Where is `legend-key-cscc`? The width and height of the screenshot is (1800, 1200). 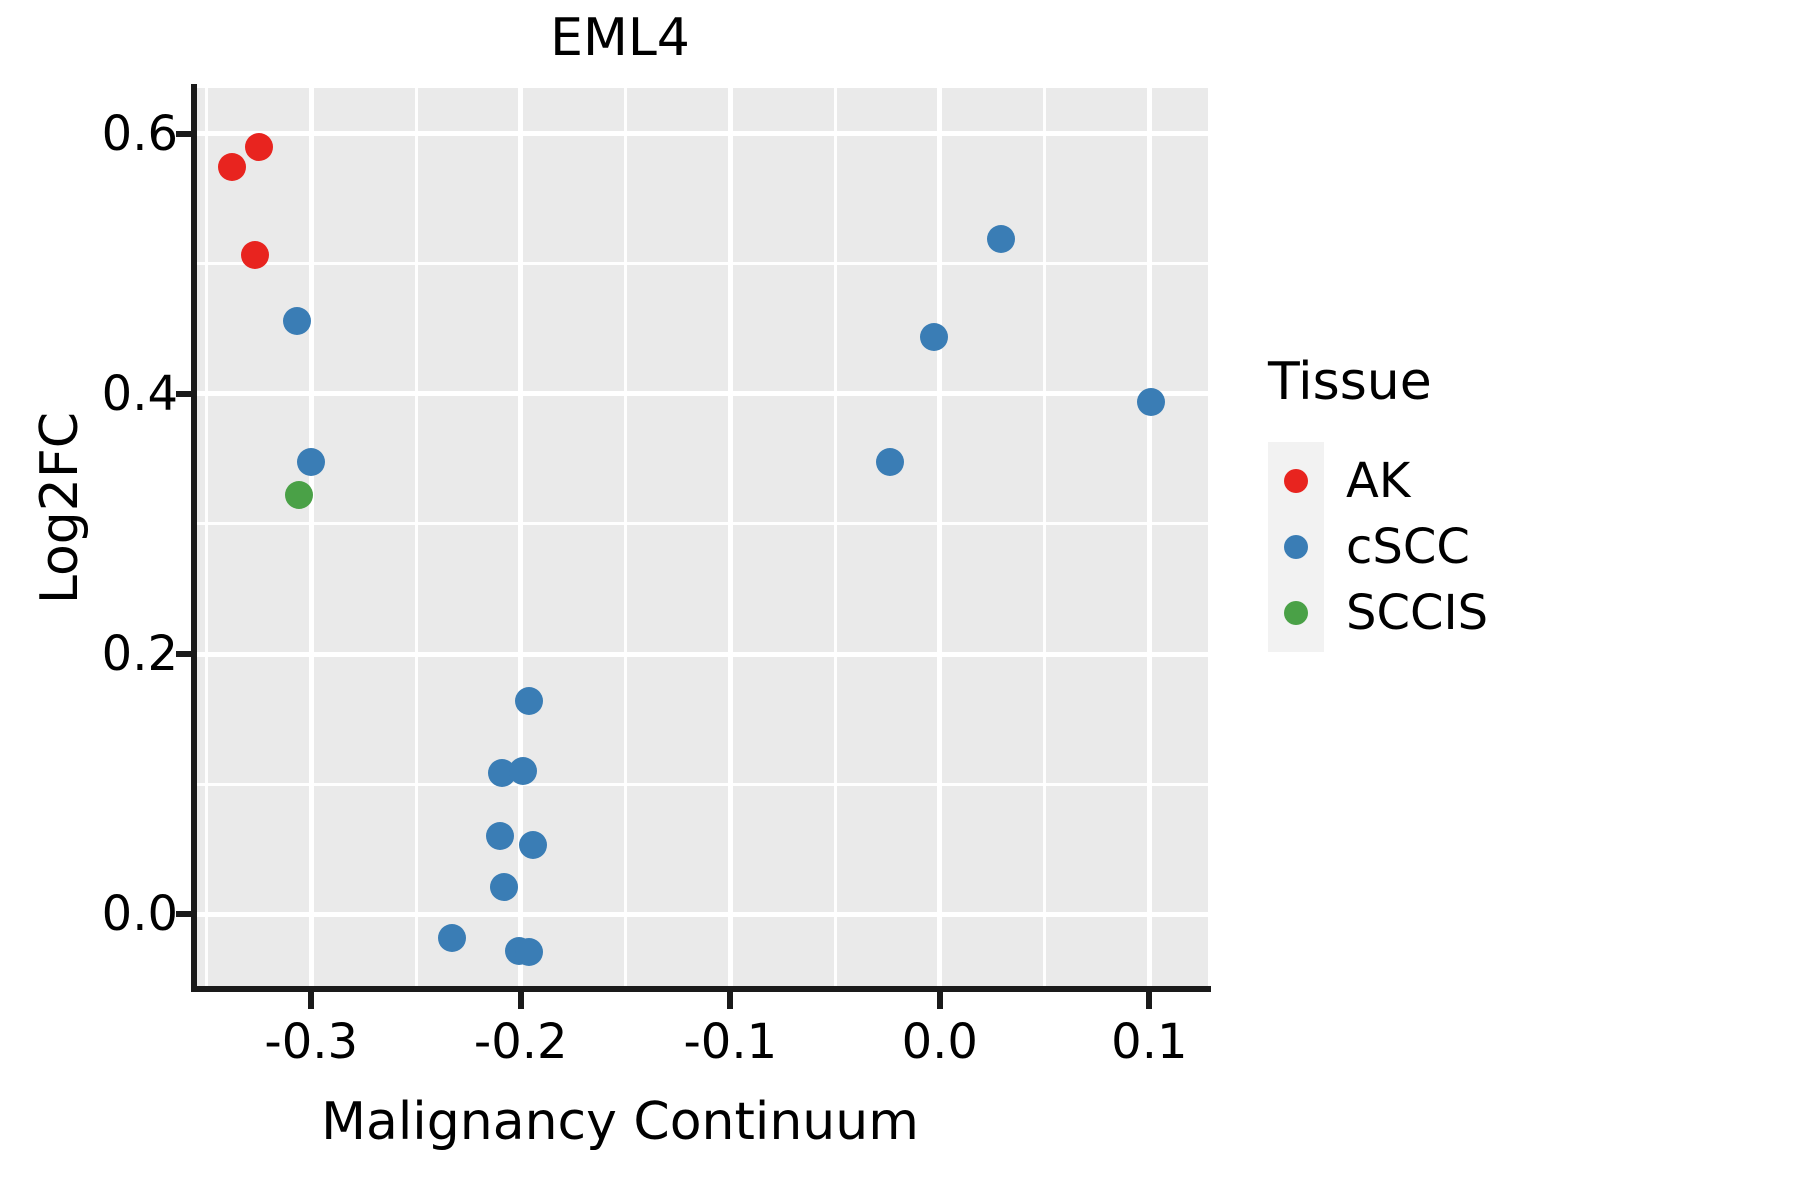 legend-key-cscc is located at coordinates (1296, 547).